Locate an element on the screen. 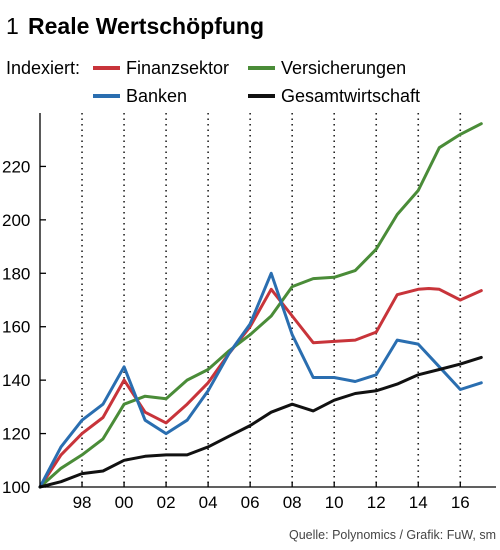  x-tick-label-2004: 04 is located at coordinates (208, 502).